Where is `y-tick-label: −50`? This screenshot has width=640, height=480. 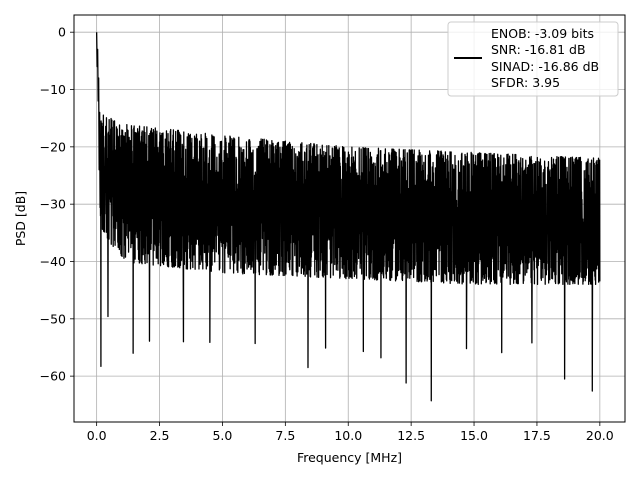
y-tick-label: −50 is located at coordinates (53, 318).